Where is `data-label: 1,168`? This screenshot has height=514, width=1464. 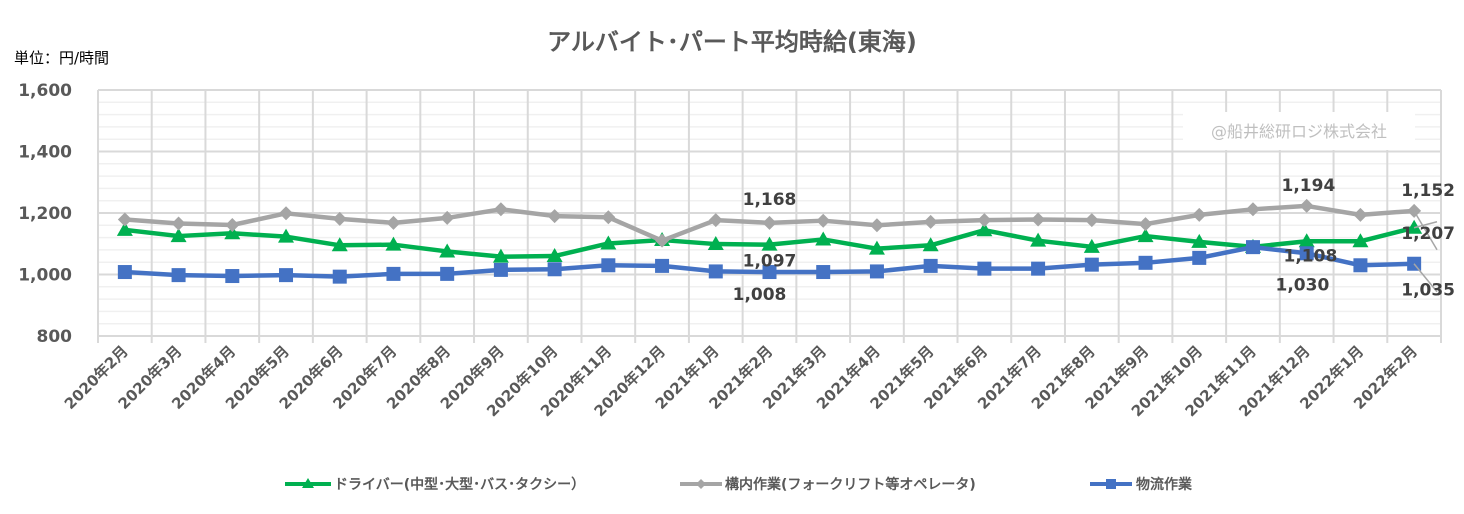
data-label: 1,168 is located at coordinates (770, 200).